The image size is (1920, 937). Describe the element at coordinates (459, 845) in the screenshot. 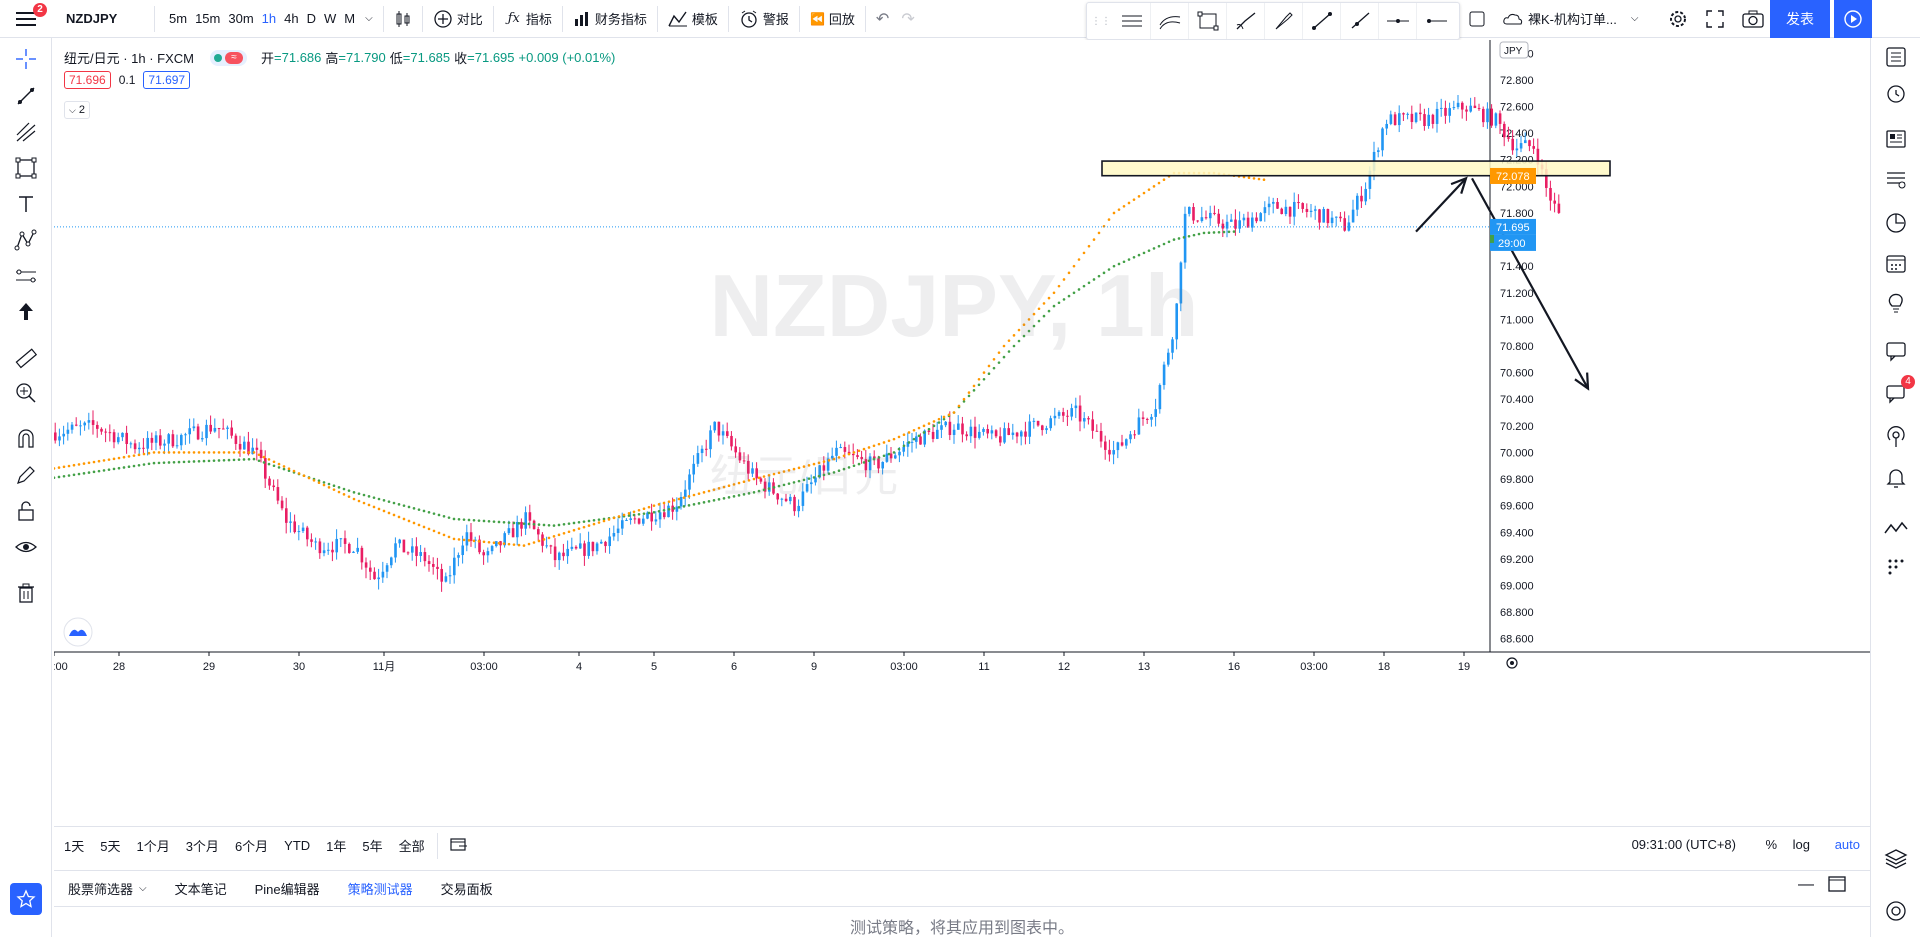

I see `goto-date-button` at that location.